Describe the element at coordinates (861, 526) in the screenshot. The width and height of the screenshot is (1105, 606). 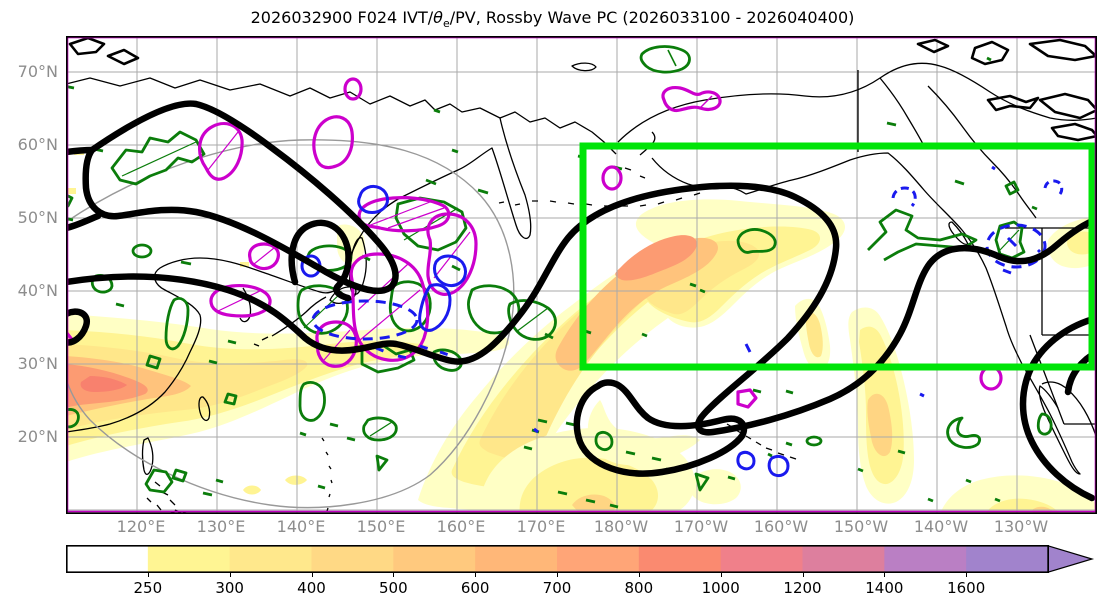
I see `lon-tick-label: 150°W` at that location.